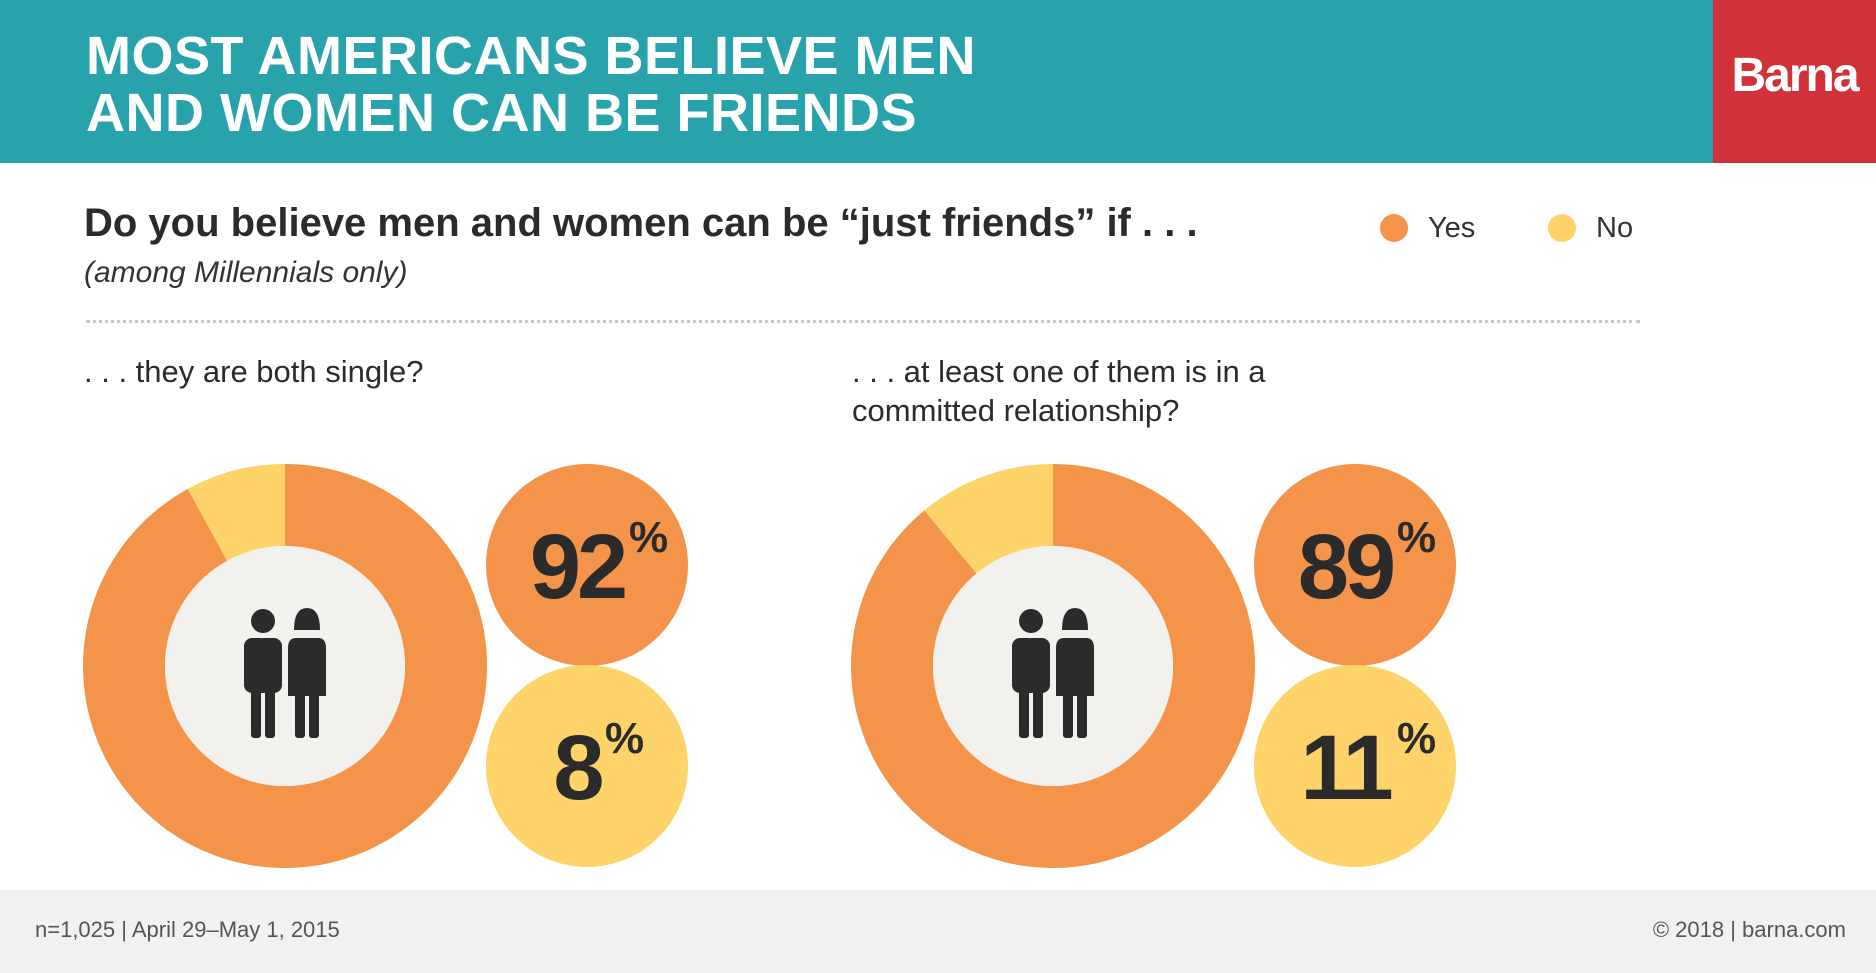 The height and width of the screenshot is (973, 1876). Describe the element at coordinates (1452, 228) in the screenshot. I see `legend-yes-label: Yes` at that location.